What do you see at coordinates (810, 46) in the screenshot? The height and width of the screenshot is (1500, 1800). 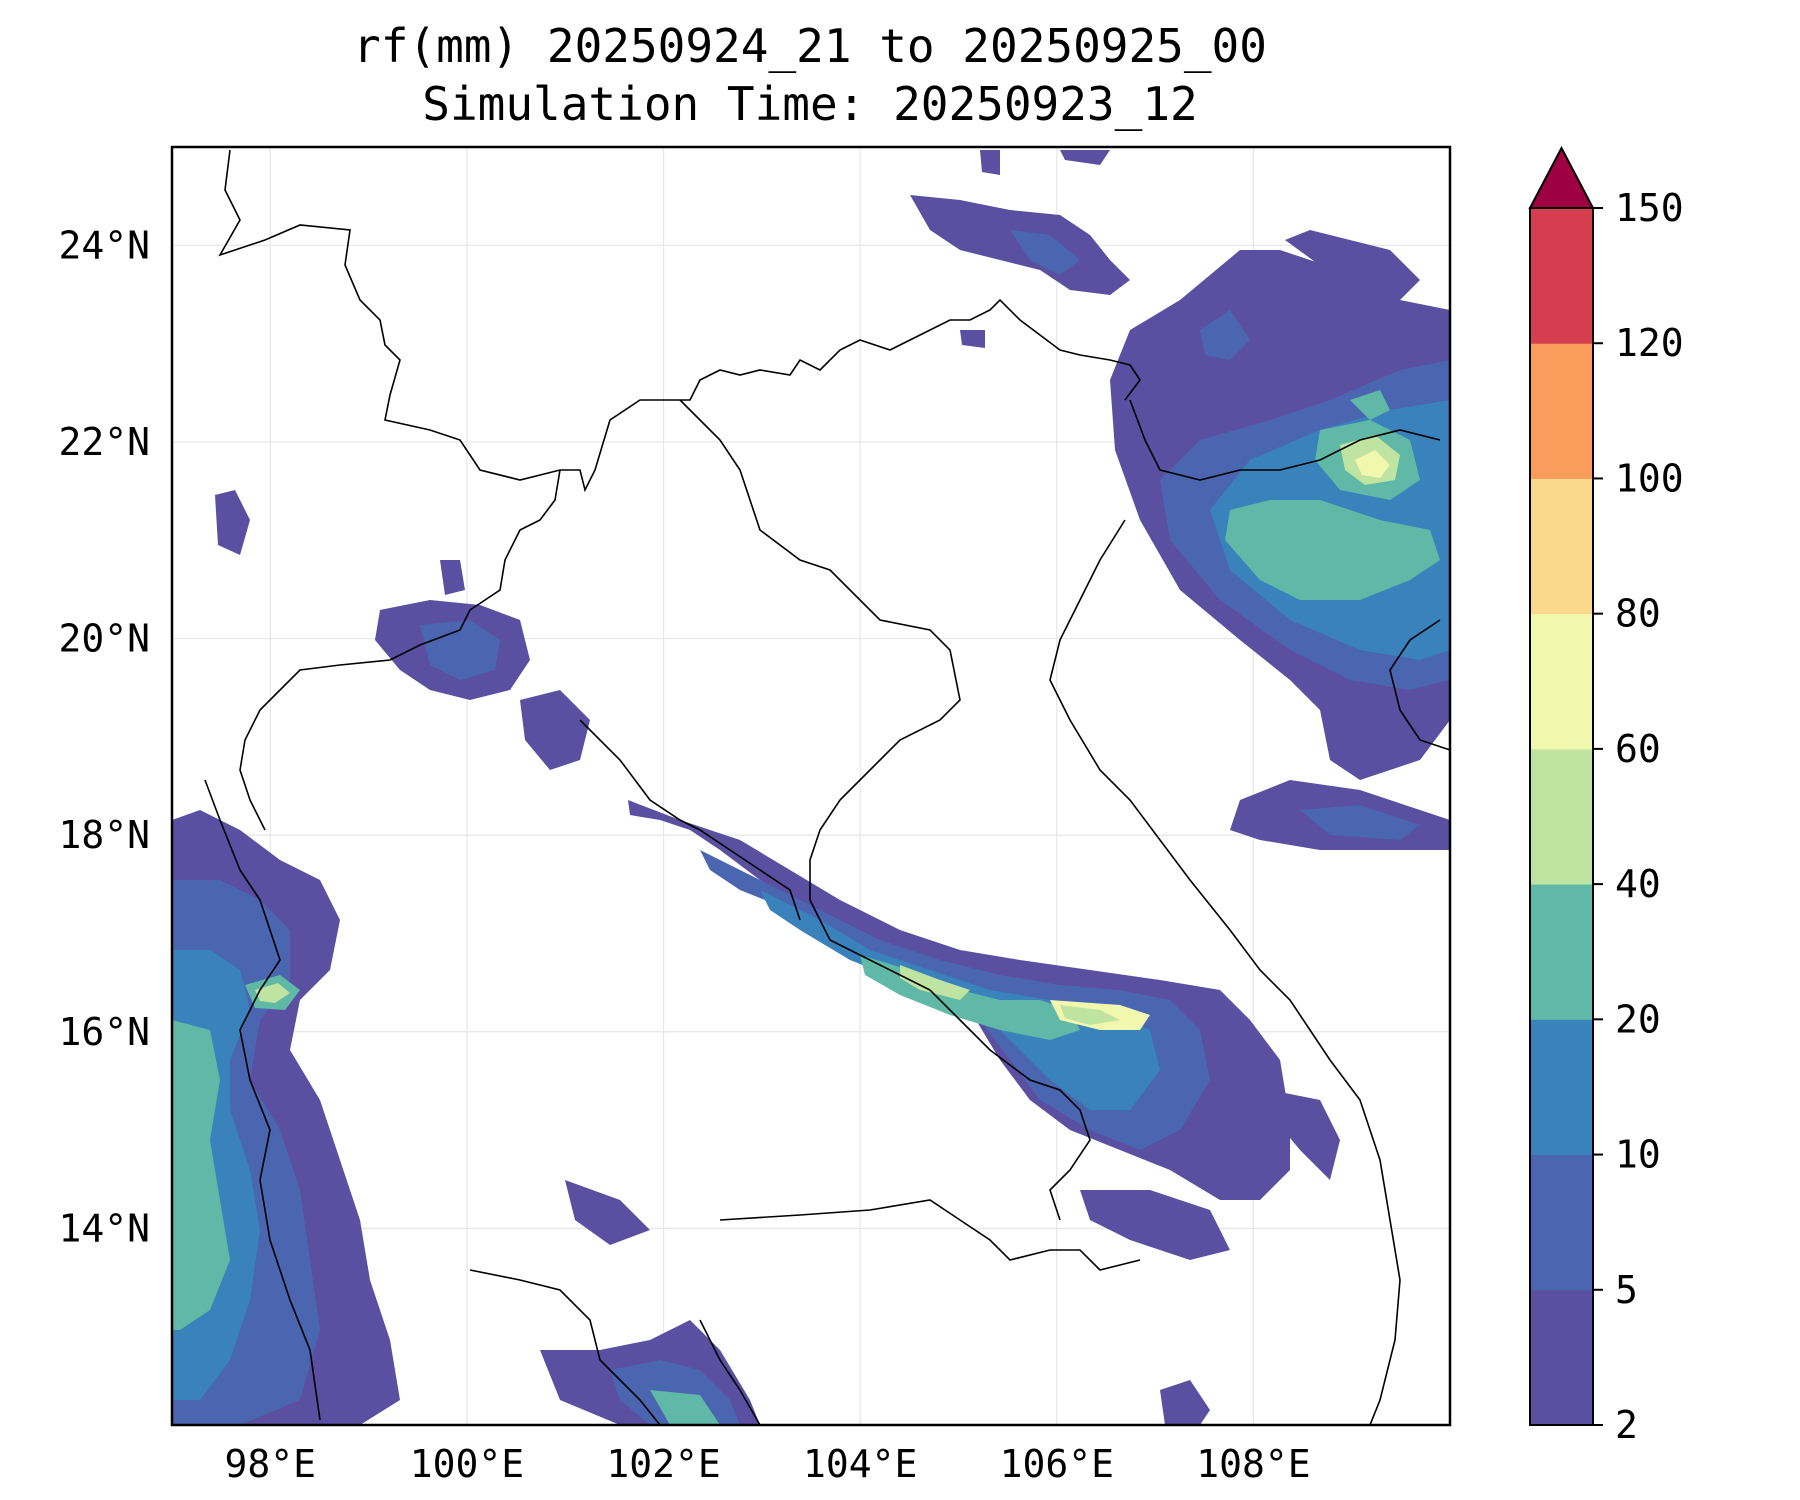 I see `map-title: rf(mm) 20250924_21 to 20250925_00` at bounding box center [810, 46].